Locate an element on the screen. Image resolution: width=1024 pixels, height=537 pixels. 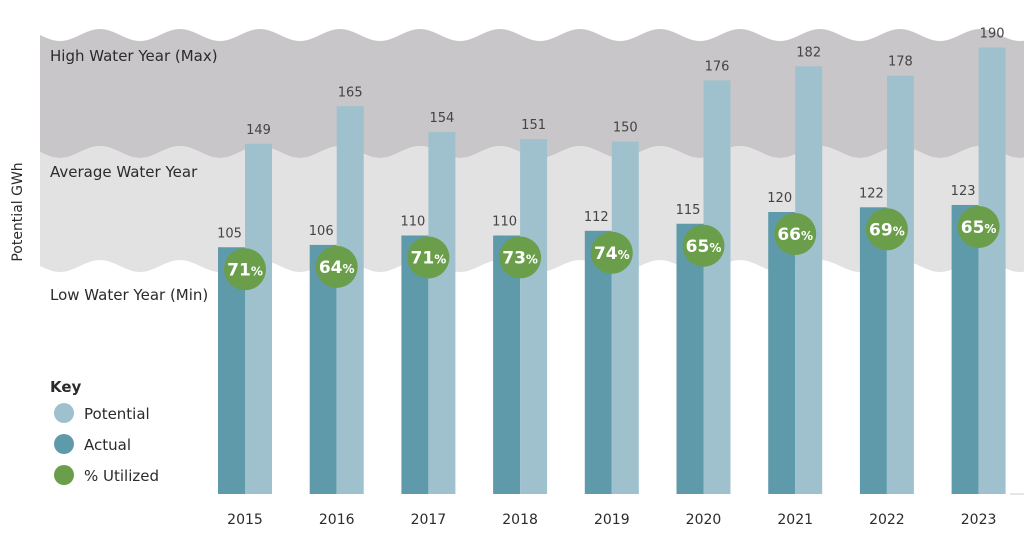
y-axis-label: Potential GWh is located at coordinates (18, 211).